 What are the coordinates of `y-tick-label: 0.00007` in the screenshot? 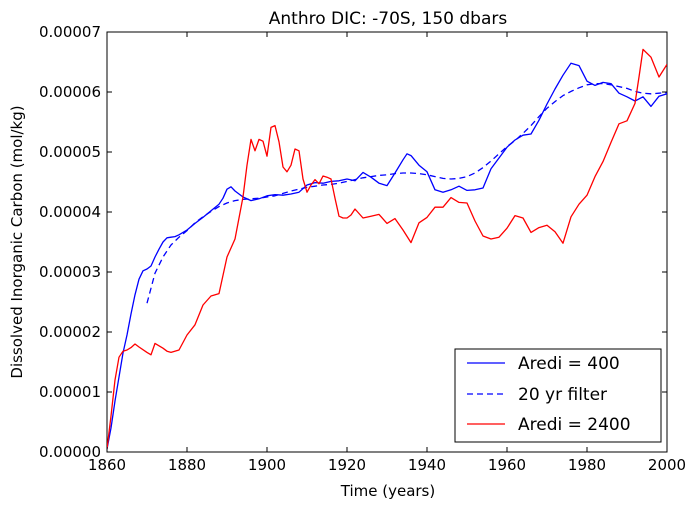 It's located at (70, 32).